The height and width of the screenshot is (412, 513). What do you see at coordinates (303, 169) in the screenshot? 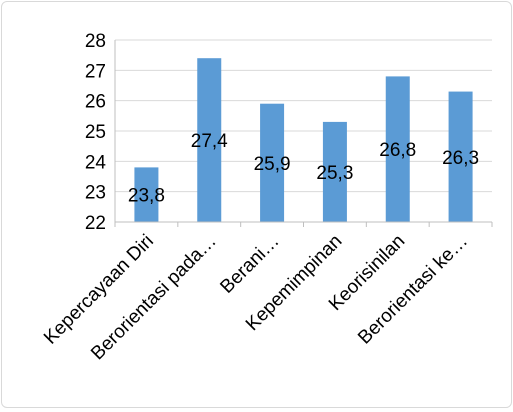
I see `data-labels: 23,8 27,4 25,9 25,3 26,8 26,3` at bounding box center [303, 169].